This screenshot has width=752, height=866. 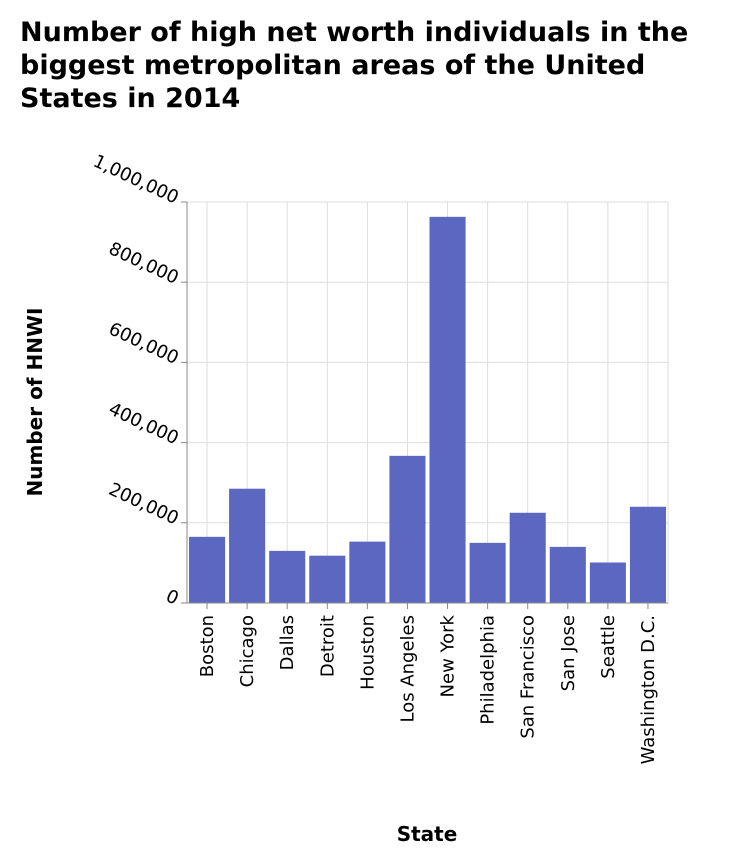 What do you see at coordinates (487, 572) in the screenshot?
I see `bar-philadelphia` at bounding box center [487, 572].